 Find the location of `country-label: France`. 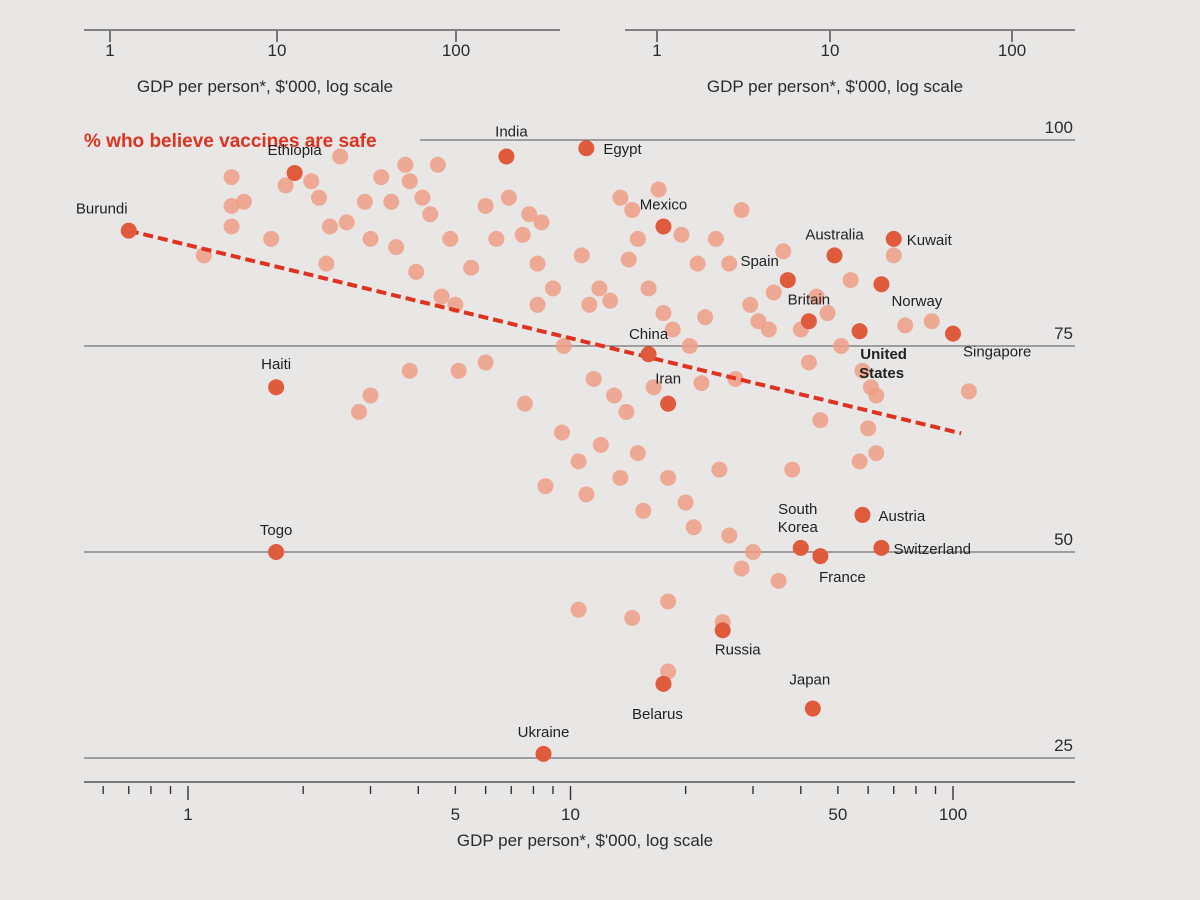

country-label: France is located at coordinates (842, 577).